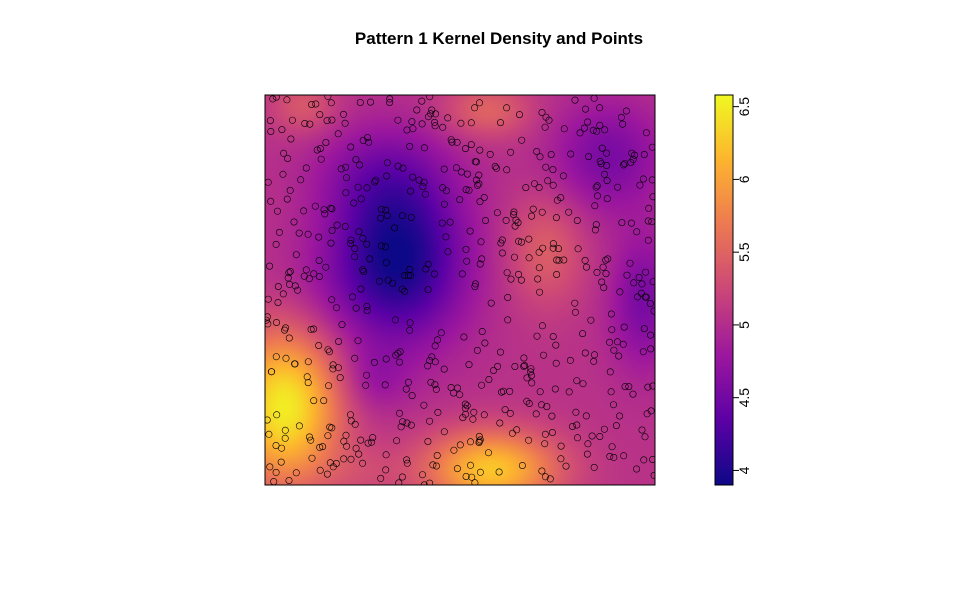 This screenshot has width=960, height=599. Describe the element at coordinates (744, 470) in the screenshot. I see `colorbar-tick-label: 4` at that location.